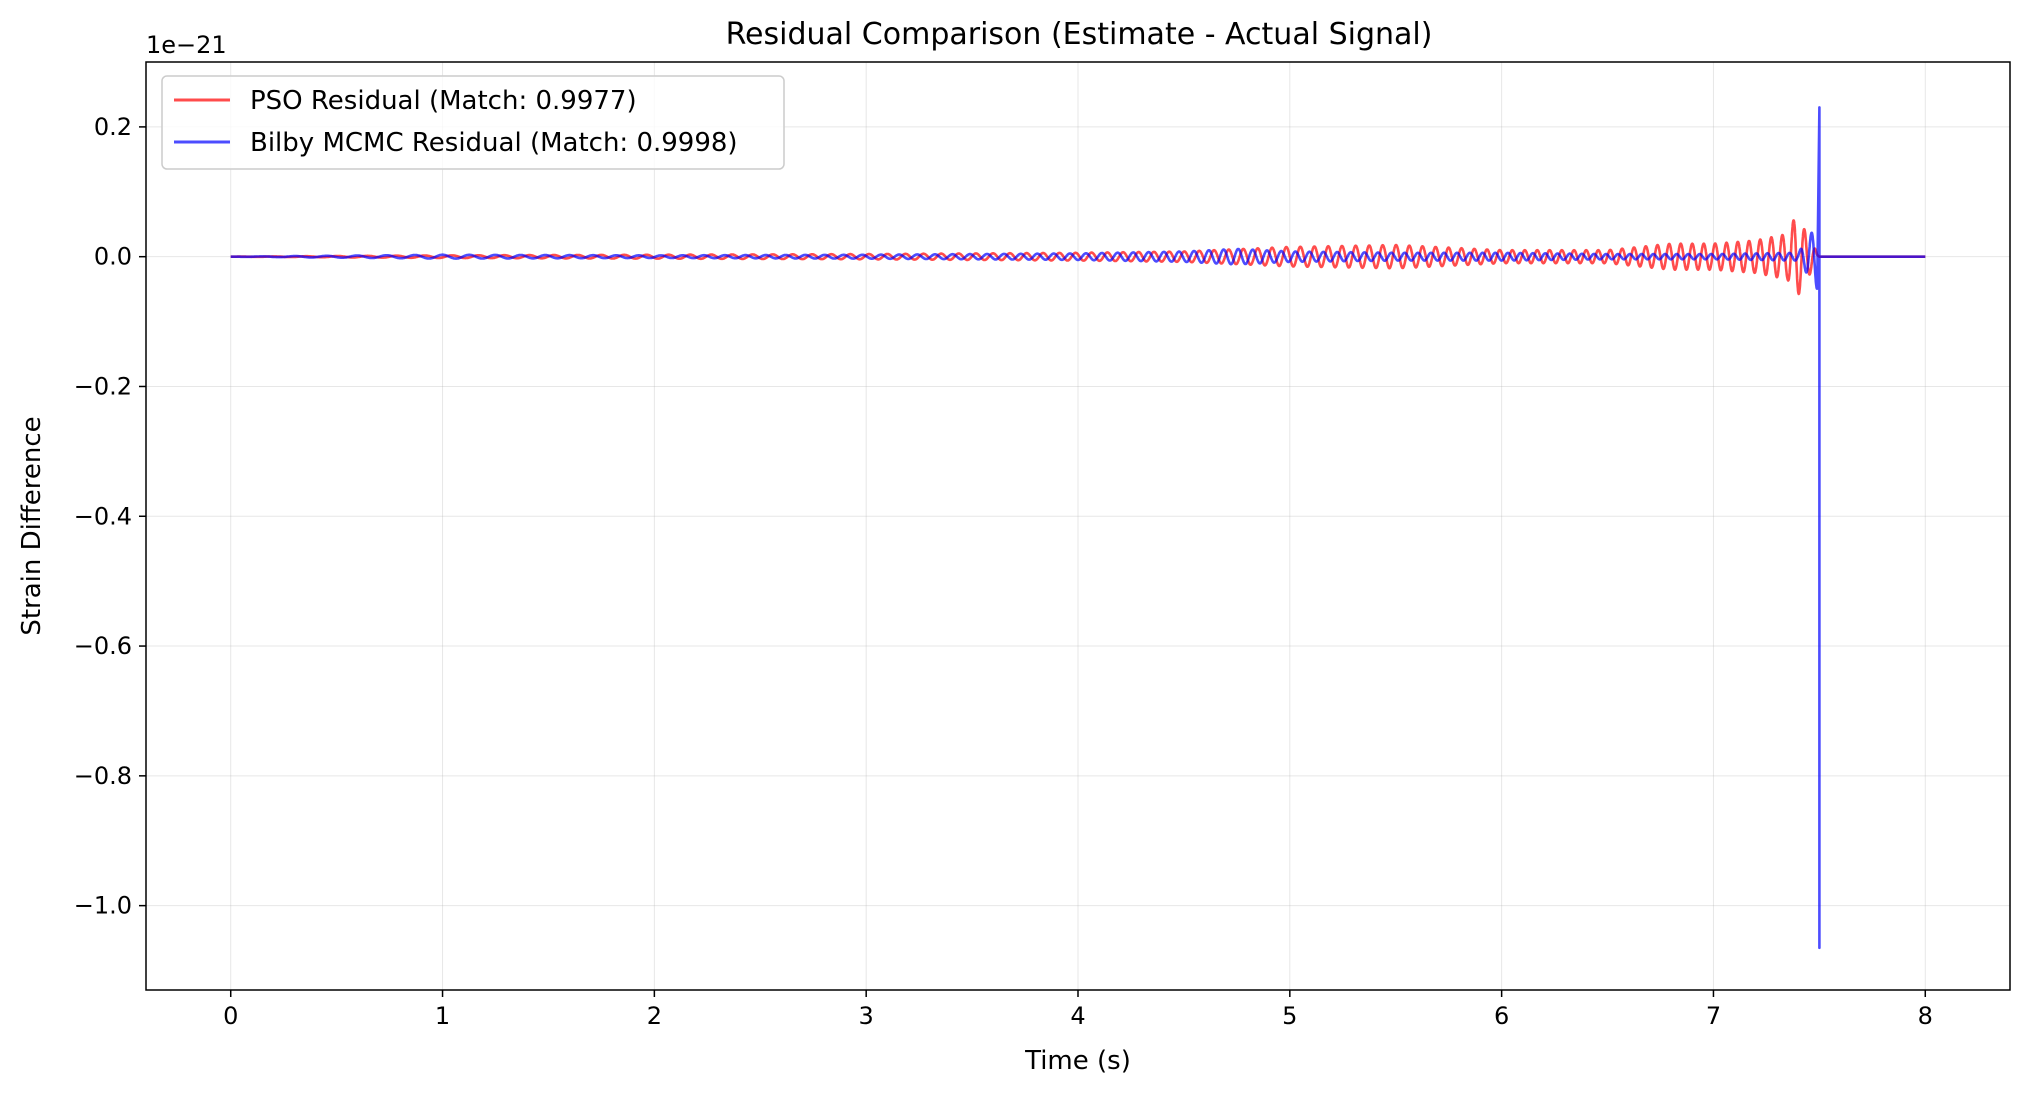 Image resolution: width=2026 pixels, height=1093 pixels. What do you see at coordinates (113, 127) in the screenshot?
I see `y-tick-label: 0.2` at bounding box center [113, 127].